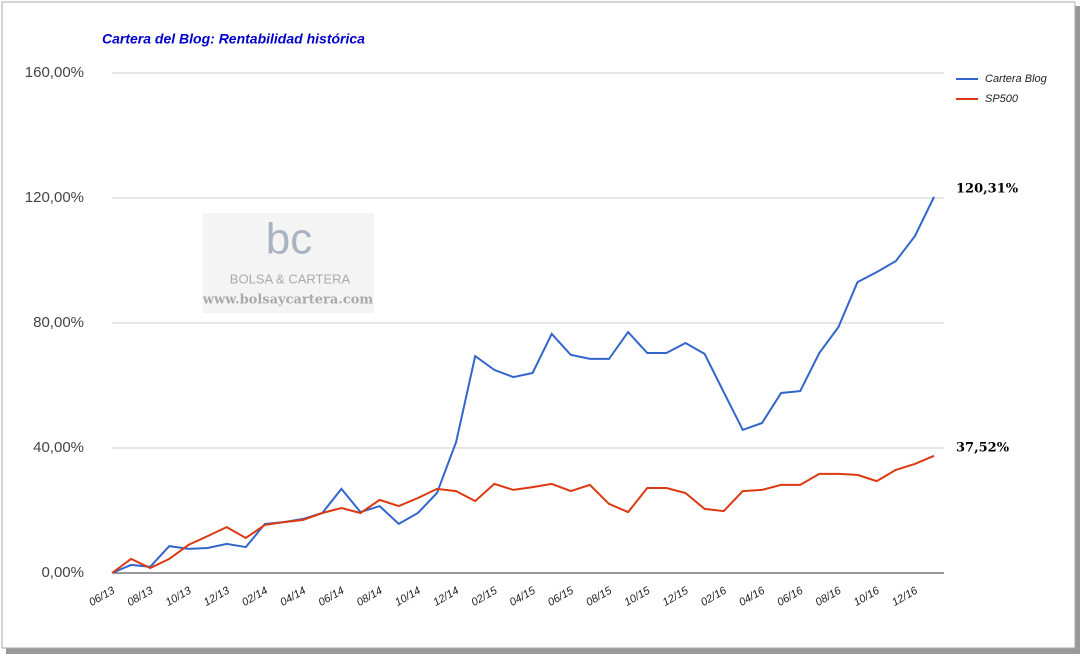 The image size is (1084, 661). Describe the element at coordinates (987, 189) in the screenshot. I see `data-label: 120,31%` at that location.